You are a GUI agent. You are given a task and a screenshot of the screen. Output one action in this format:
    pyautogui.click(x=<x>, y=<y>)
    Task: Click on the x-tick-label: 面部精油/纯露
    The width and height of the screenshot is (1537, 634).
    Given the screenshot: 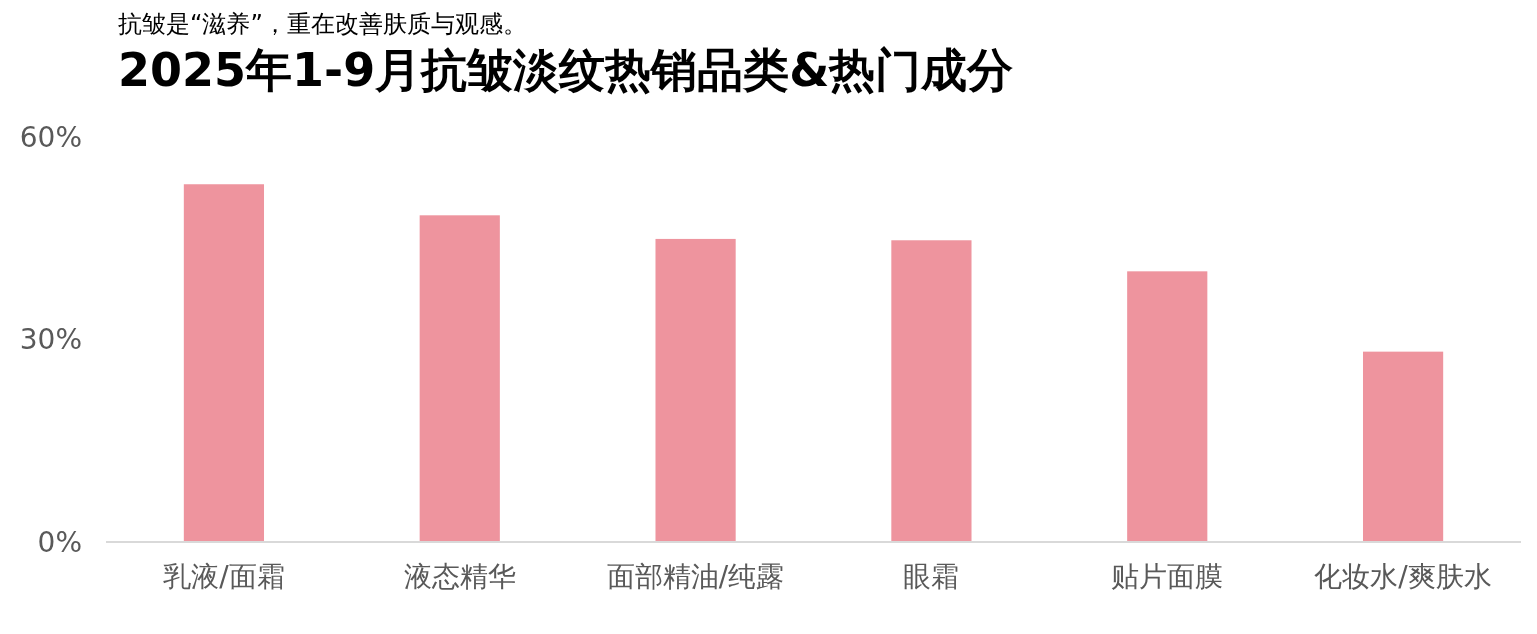 What is the action you would take?
    pyautogui.click(x=695, y=576)
    